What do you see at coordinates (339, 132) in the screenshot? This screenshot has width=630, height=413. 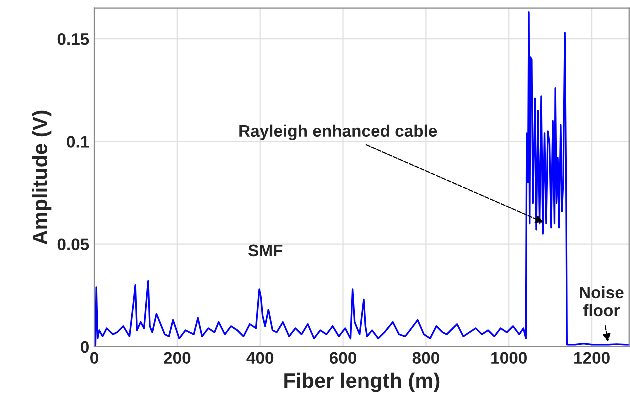 I see `annotation: Rayleigh enhanced cable` at bounding box center [339, 132].